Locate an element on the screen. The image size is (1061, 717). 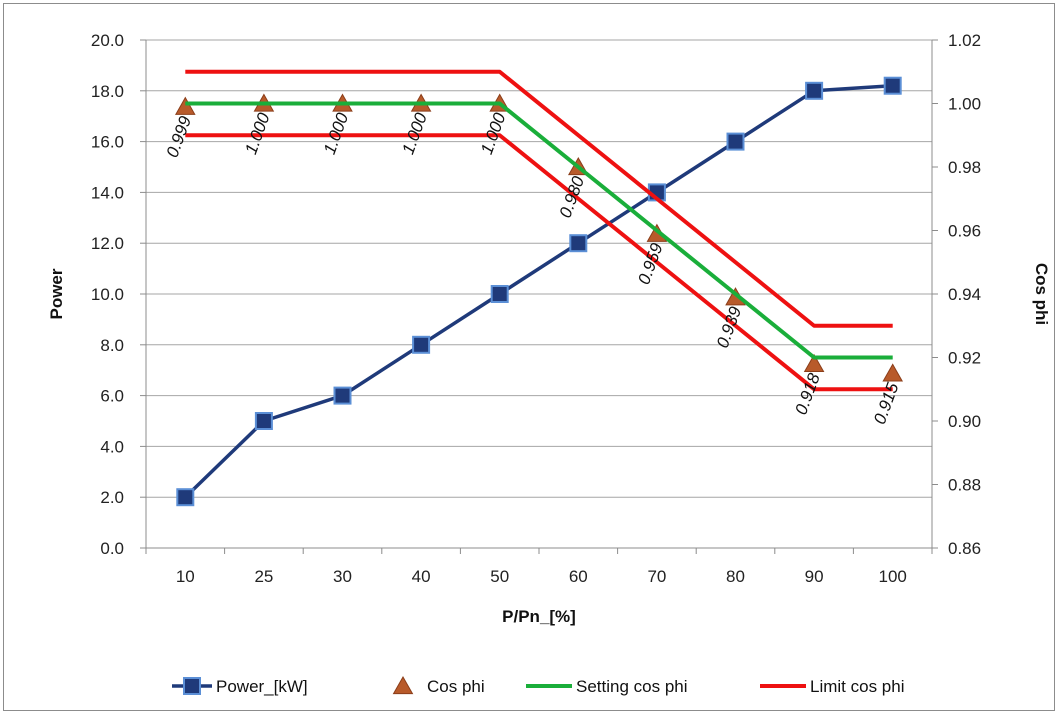
legend-triangle-marker is located at coordinates (403, 685).